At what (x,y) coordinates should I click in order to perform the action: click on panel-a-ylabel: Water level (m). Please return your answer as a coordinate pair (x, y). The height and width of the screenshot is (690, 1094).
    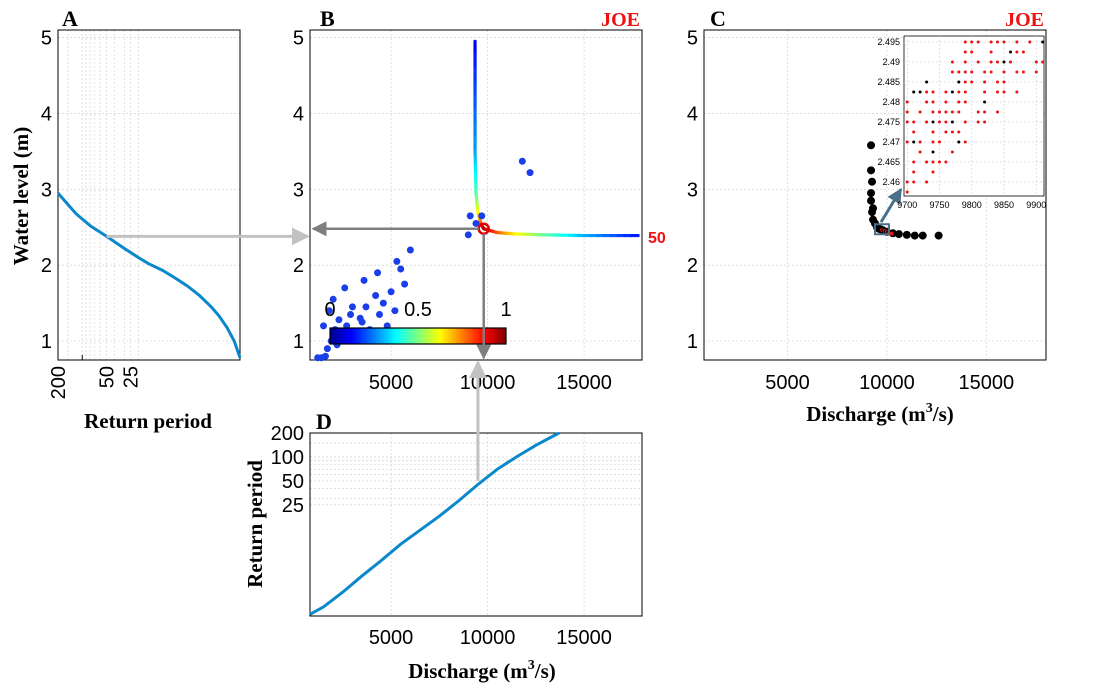
    Looking at the image, I should click on (21, 196).